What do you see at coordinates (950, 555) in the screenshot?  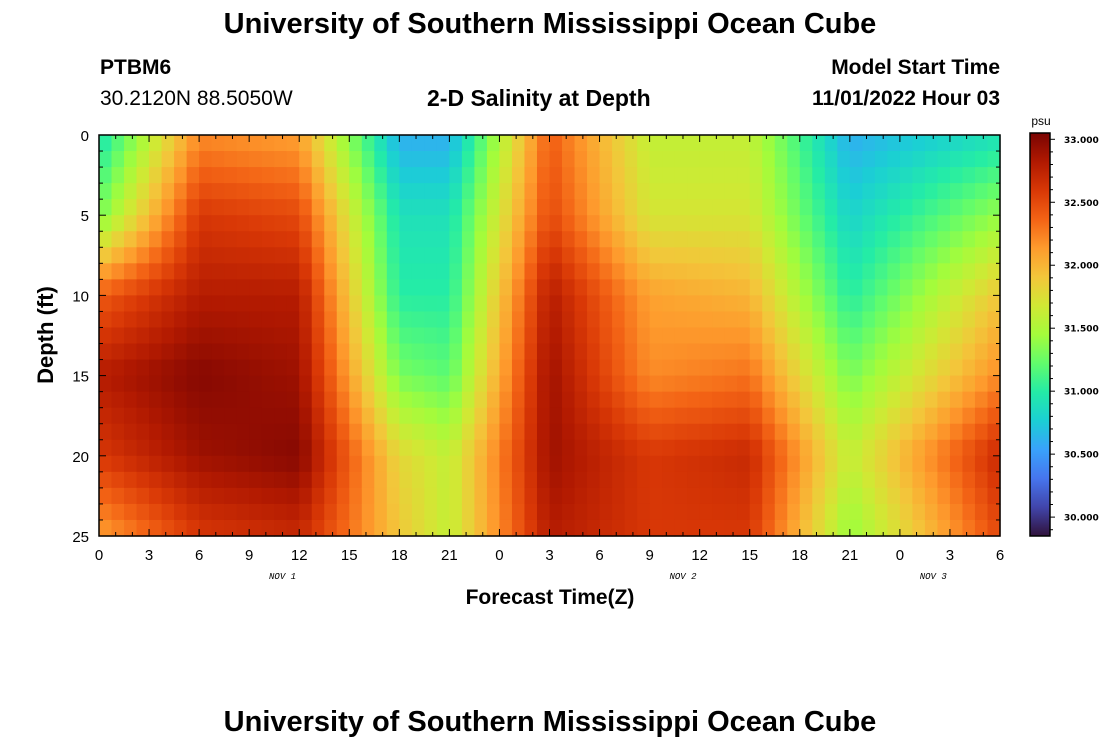 I see `x-tick-label: 3` at bounding box center [950, 555].